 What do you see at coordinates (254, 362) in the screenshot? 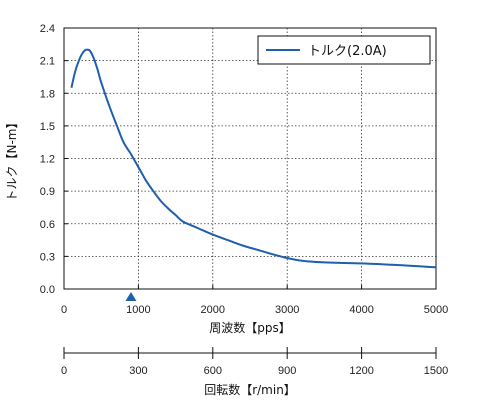
I see `secondary-axis-ticks: 0 300 600 900 1200 1500` at bounding box center [254, 362].